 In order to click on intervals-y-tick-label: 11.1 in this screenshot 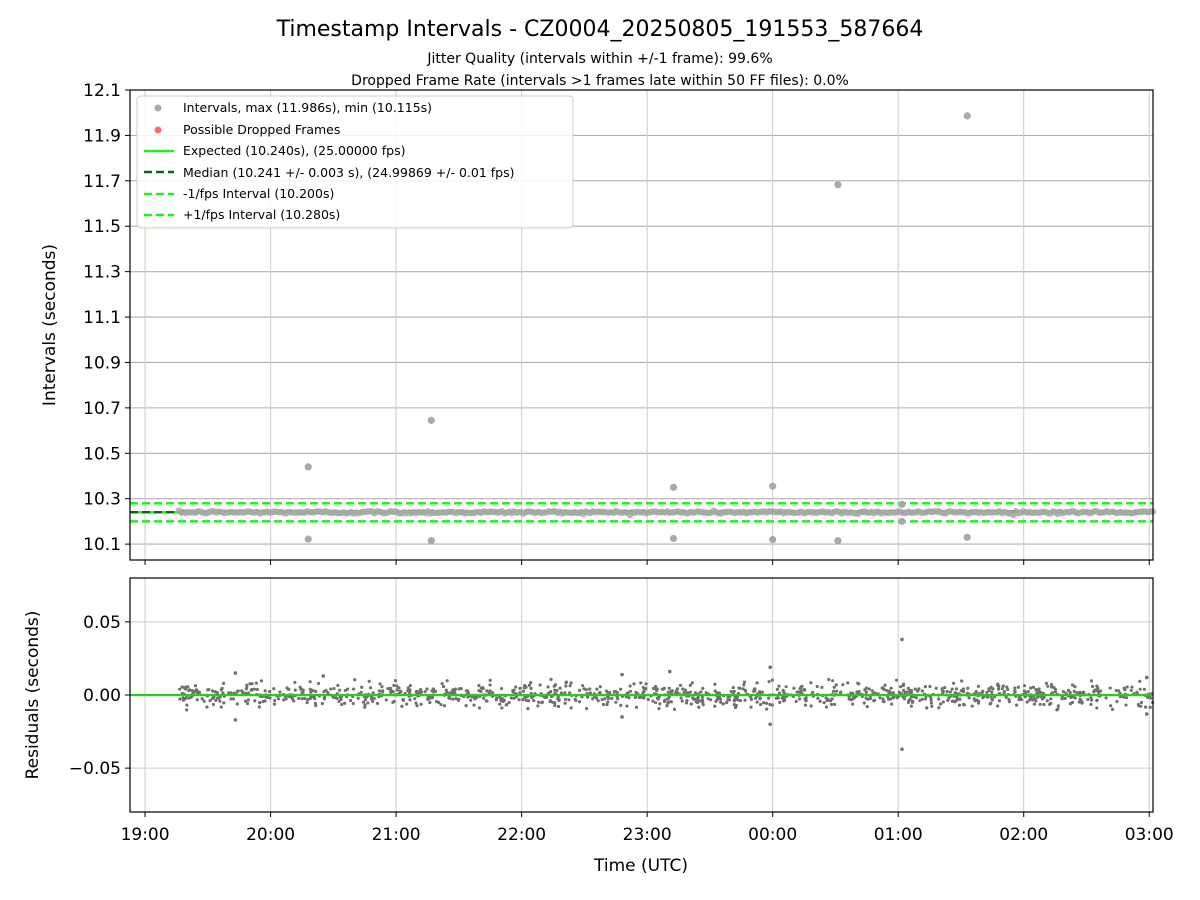, I will do `click(102, 318)`.